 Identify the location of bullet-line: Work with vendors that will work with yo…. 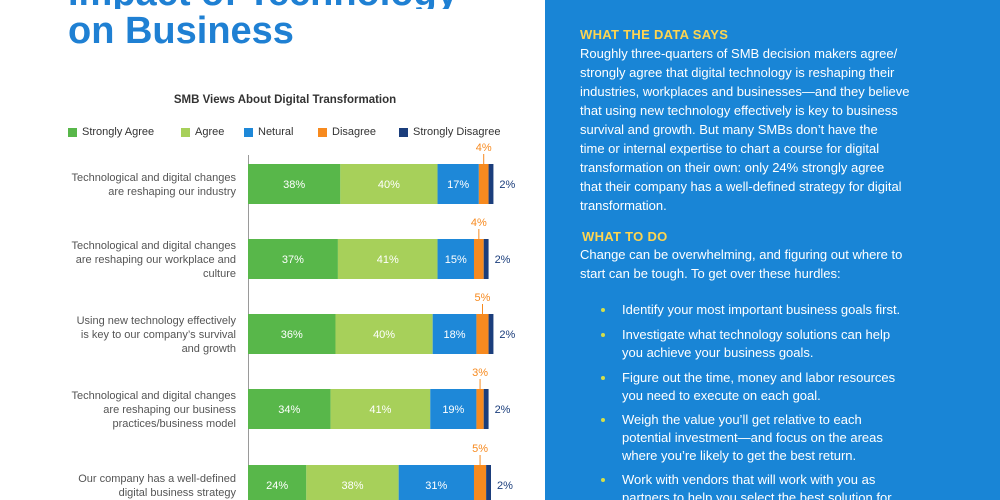
(749, 479).